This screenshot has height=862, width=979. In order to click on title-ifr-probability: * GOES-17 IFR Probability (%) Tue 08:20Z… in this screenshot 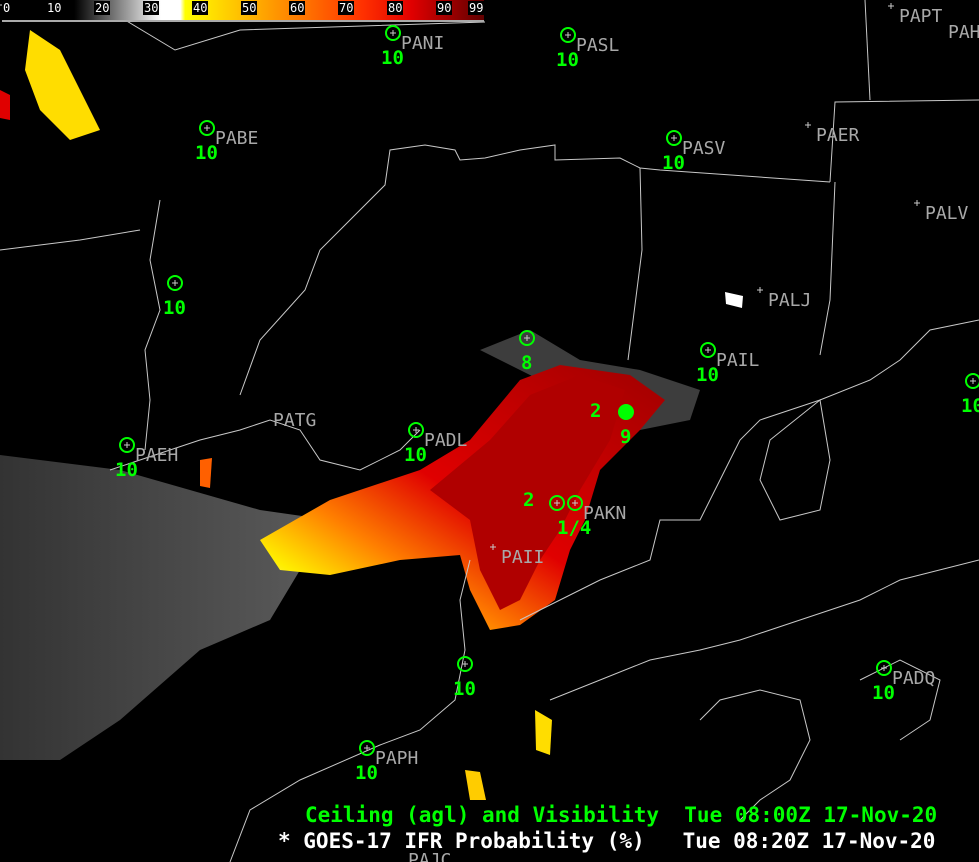, I will do `click(607, 841)`.